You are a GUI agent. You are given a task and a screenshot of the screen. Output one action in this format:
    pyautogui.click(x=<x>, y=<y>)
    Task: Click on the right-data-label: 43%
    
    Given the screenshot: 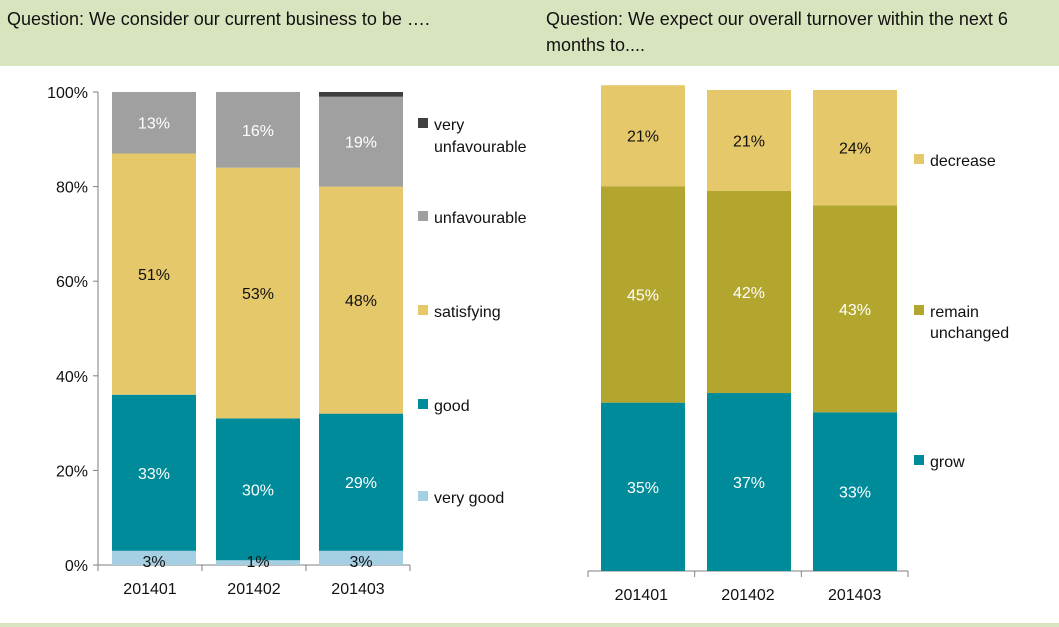 What is the action you would take?
    pyautogui.click(x=855, y=310)
    